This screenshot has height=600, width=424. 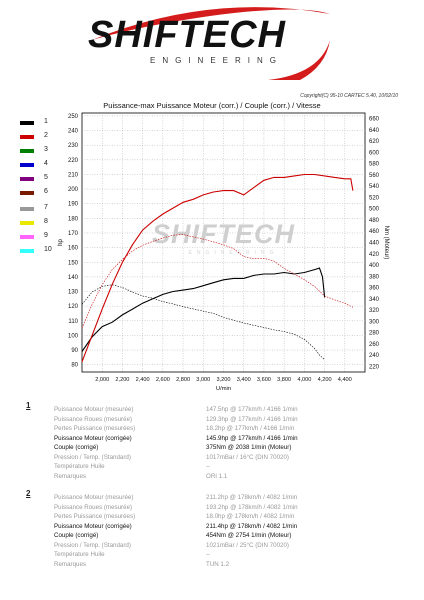 I want to click on x-tick-label: 3,200, so click(x=224, y=380).